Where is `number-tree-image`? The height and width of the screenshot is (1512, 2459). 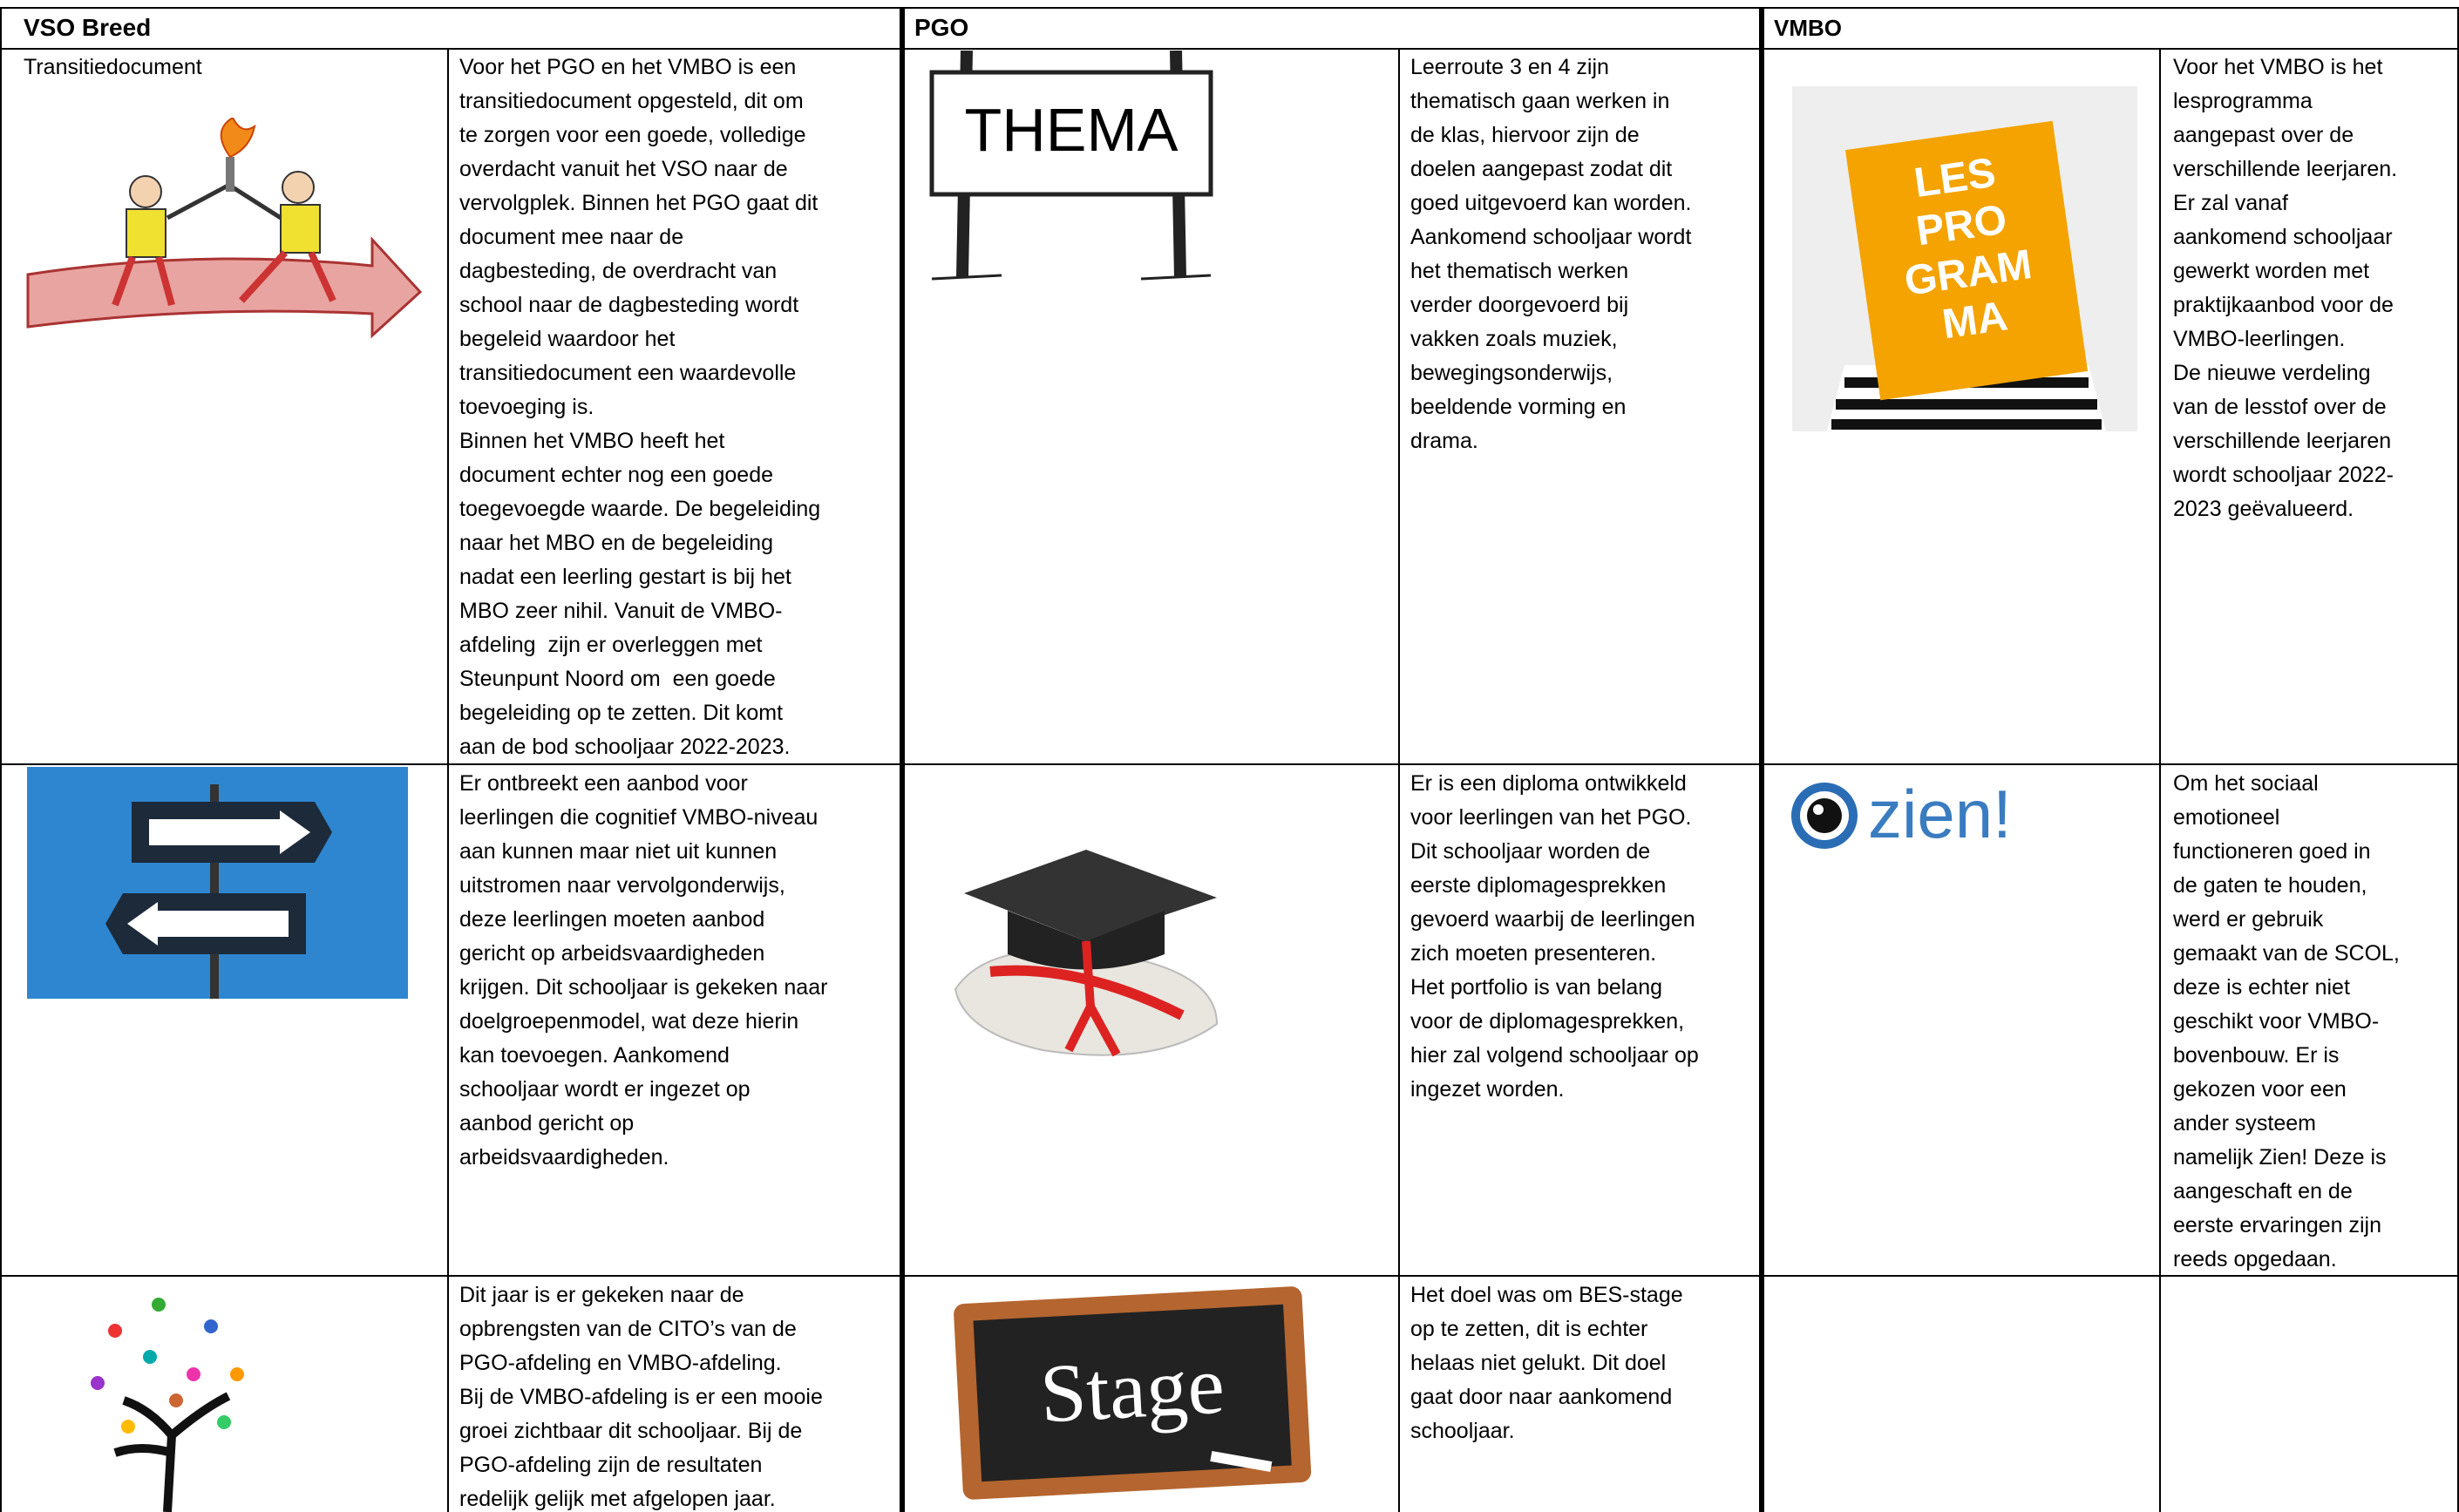
number-tree-image is located at coordinates (167, 1405).